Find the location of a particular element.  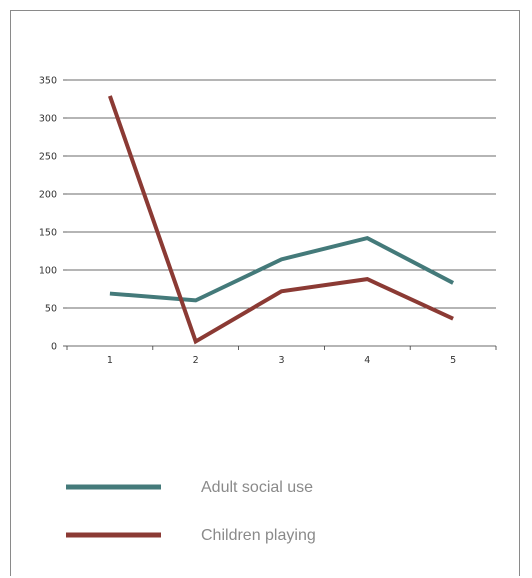

y-tick-label: 200 is located at coordinates (48, 195).